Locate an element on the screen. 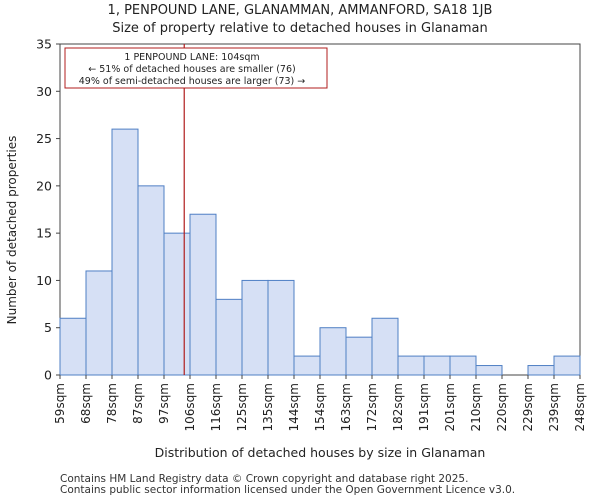 The width and height of the screenshot is (600, 500). y-axis-label: Number of detached properties is located at coordinates (12, 230).